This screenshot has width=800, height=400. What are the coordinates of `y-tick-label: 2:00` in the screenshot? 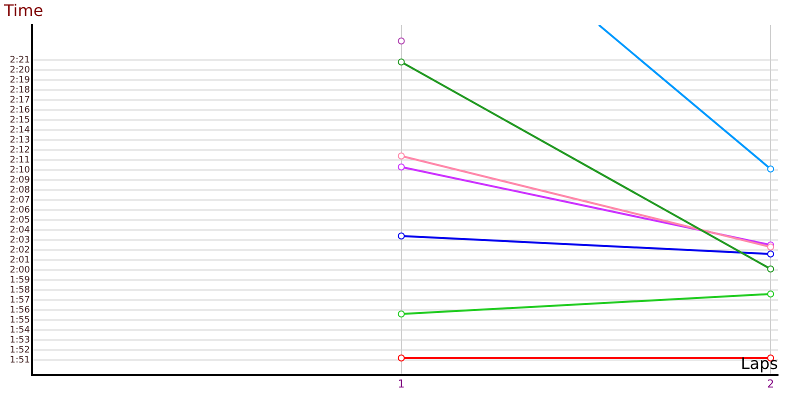 It's located at (20, 270).